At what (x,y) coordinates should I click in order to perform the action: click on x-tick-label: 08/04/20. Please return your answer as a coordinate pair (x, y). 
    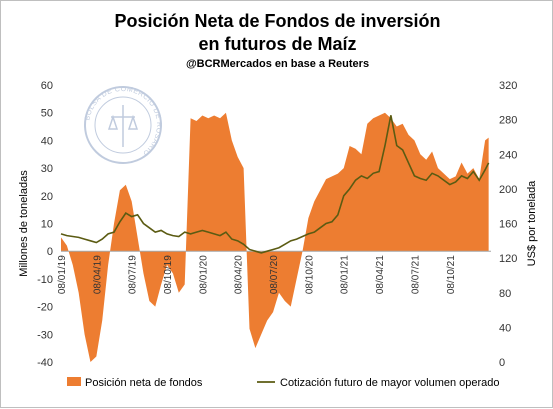
    Looking at the image, I should click on (239, 274).